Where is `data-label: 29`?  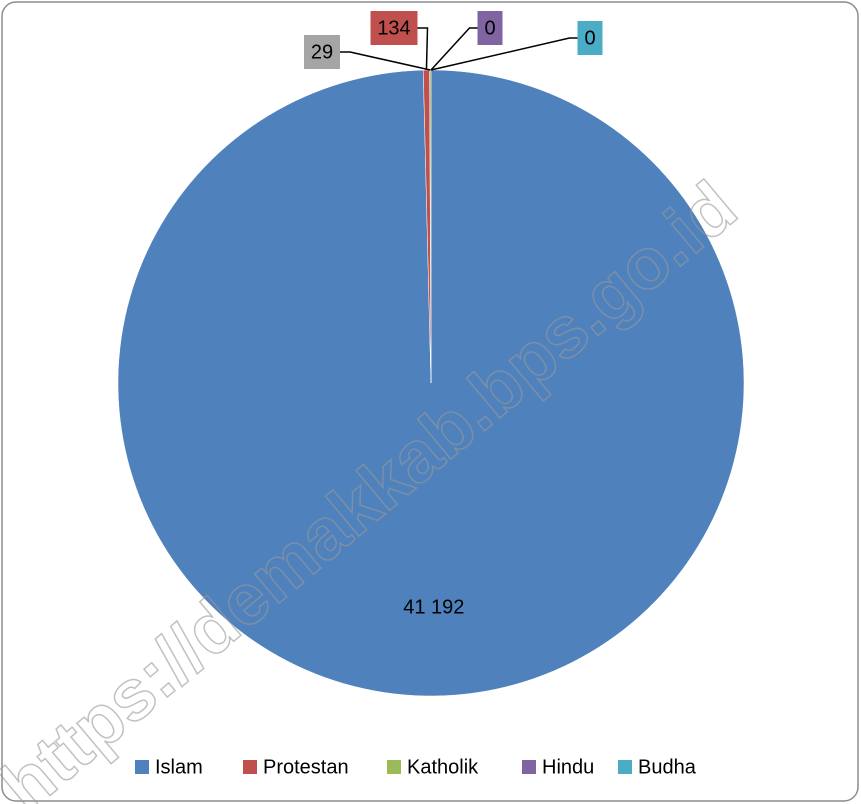 data-label: 29 is located at coordinates (322, 52).